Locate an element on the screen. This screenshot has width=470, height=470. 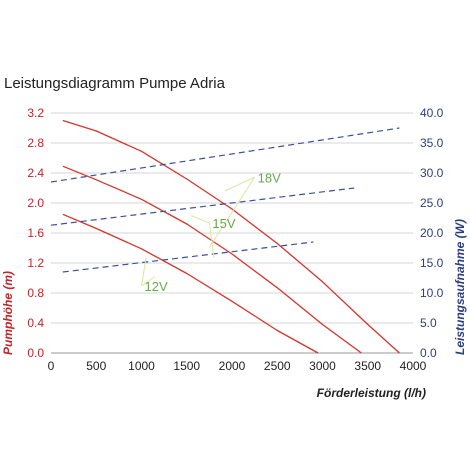
x-tick-label: 500 is located at coordinates (96, 366).